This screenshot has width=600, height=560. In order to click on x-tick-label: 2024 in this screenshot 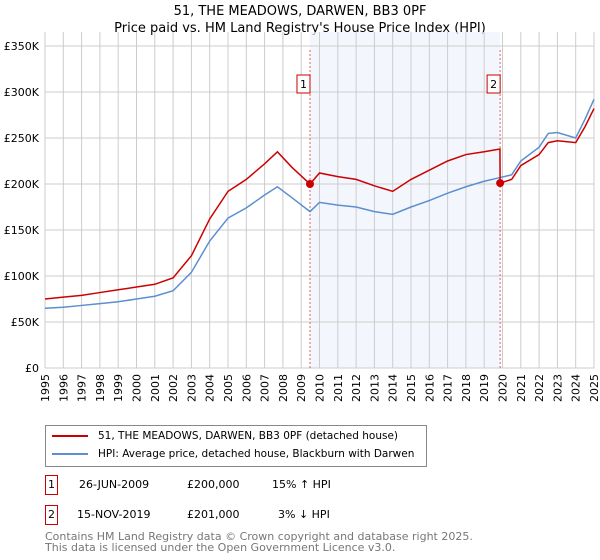, I will do `click(576, 388)`.